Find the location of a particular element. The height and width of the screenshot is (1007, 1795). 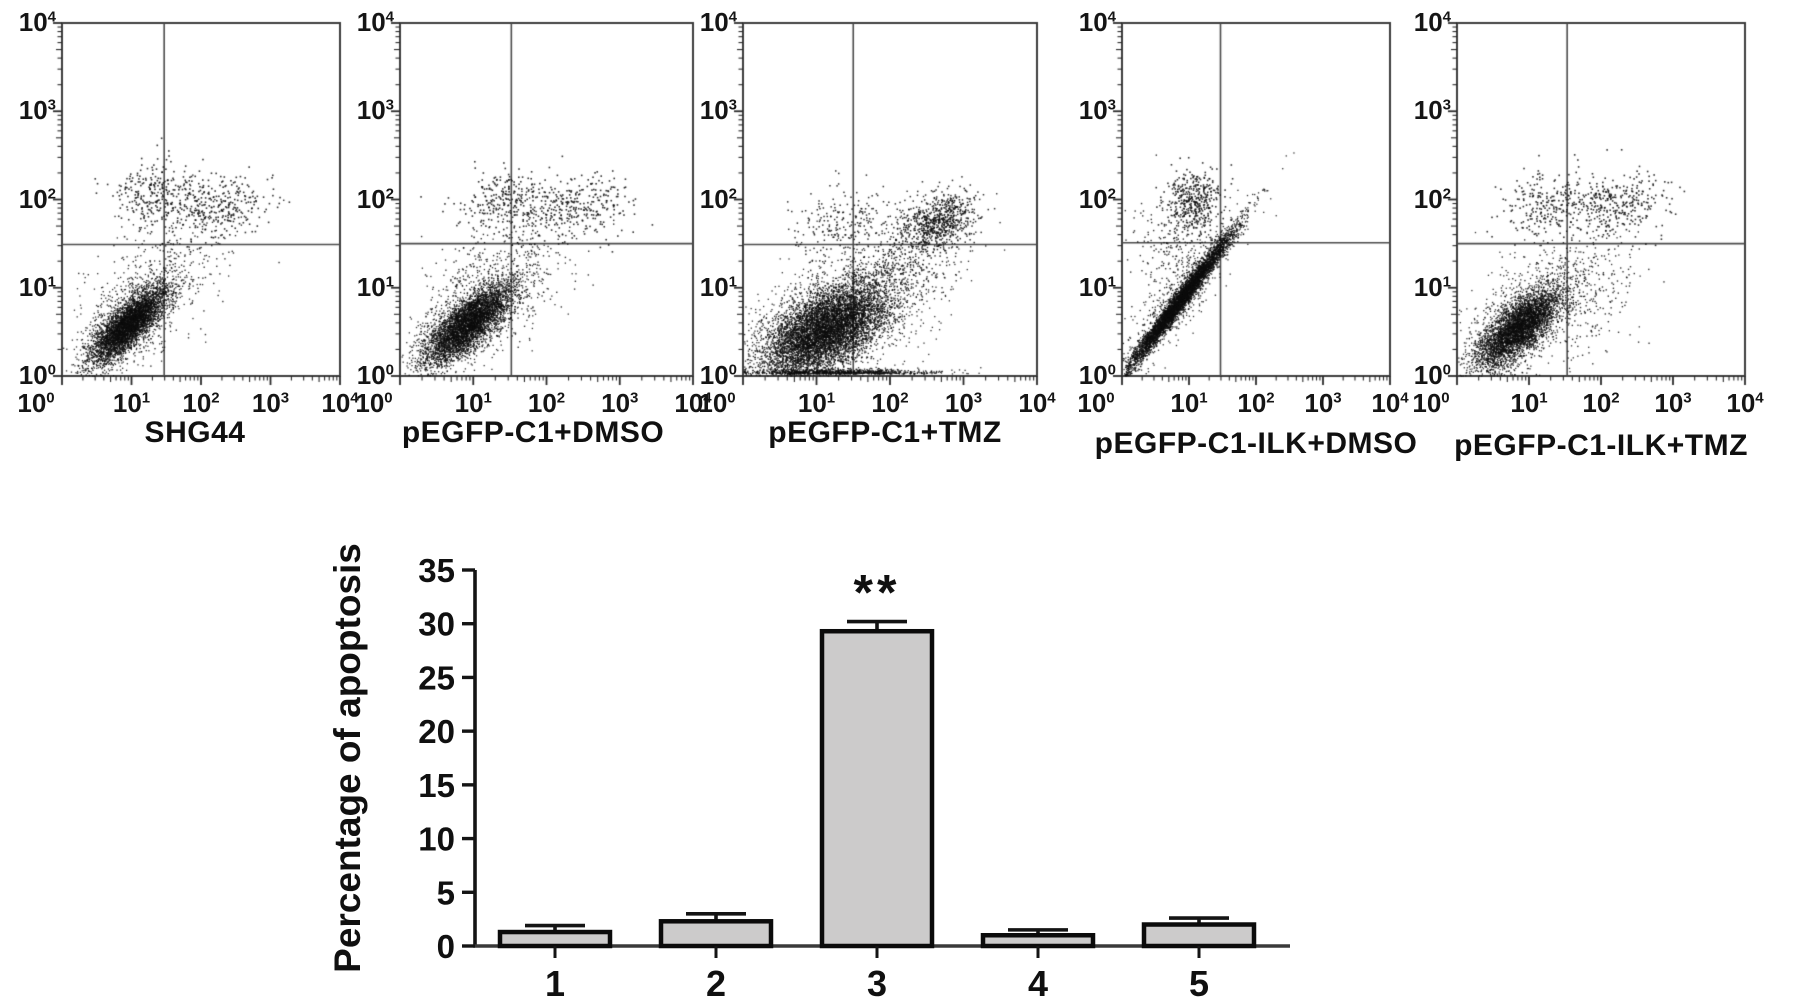

y-tick-label: 10 is located at coordinates (436, 839).